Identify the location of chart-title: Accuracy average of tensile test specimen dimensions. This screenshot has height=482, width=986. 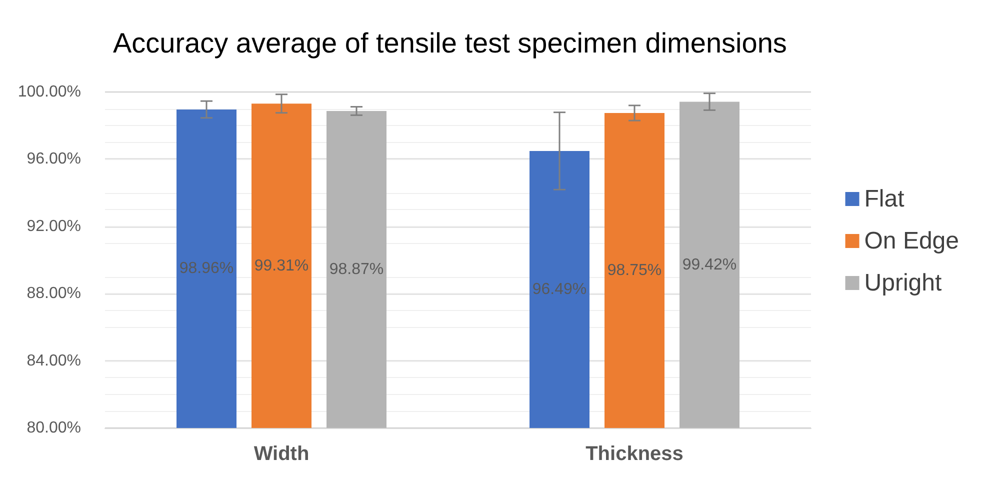
(450, 43).